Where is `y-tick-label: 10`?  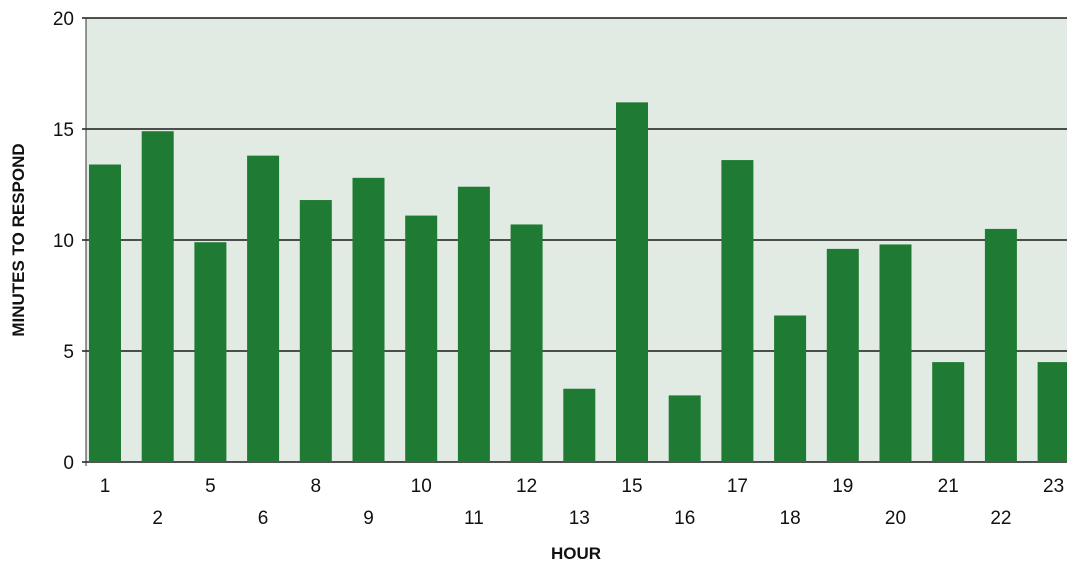
y-tick-label: 10 is located at coordinates (63, 241).